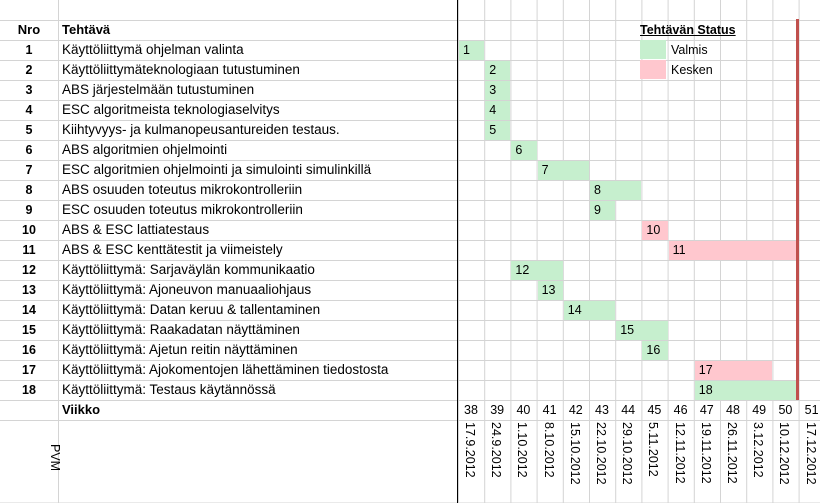  Describe the element at coordinates (81, 409) in the screenshot. I see `header-week: Viikko` at that location.